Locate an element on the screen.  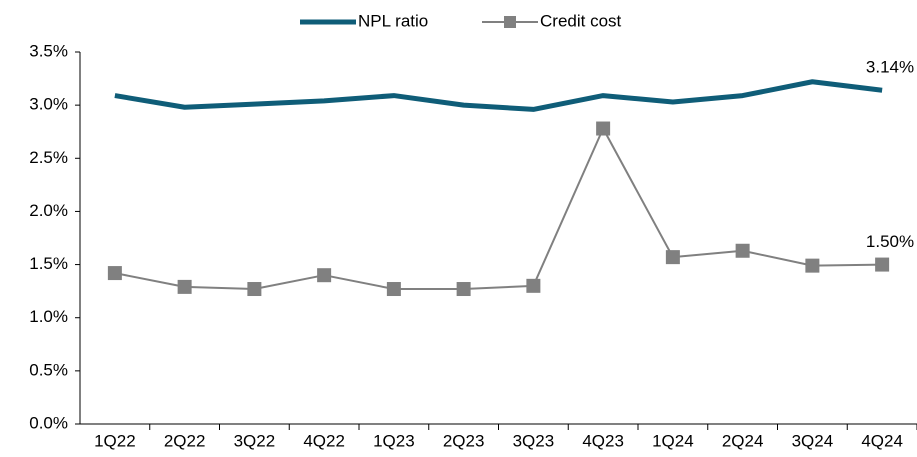
y-tick-label: 2.5% is located at coordinates (48, 157).